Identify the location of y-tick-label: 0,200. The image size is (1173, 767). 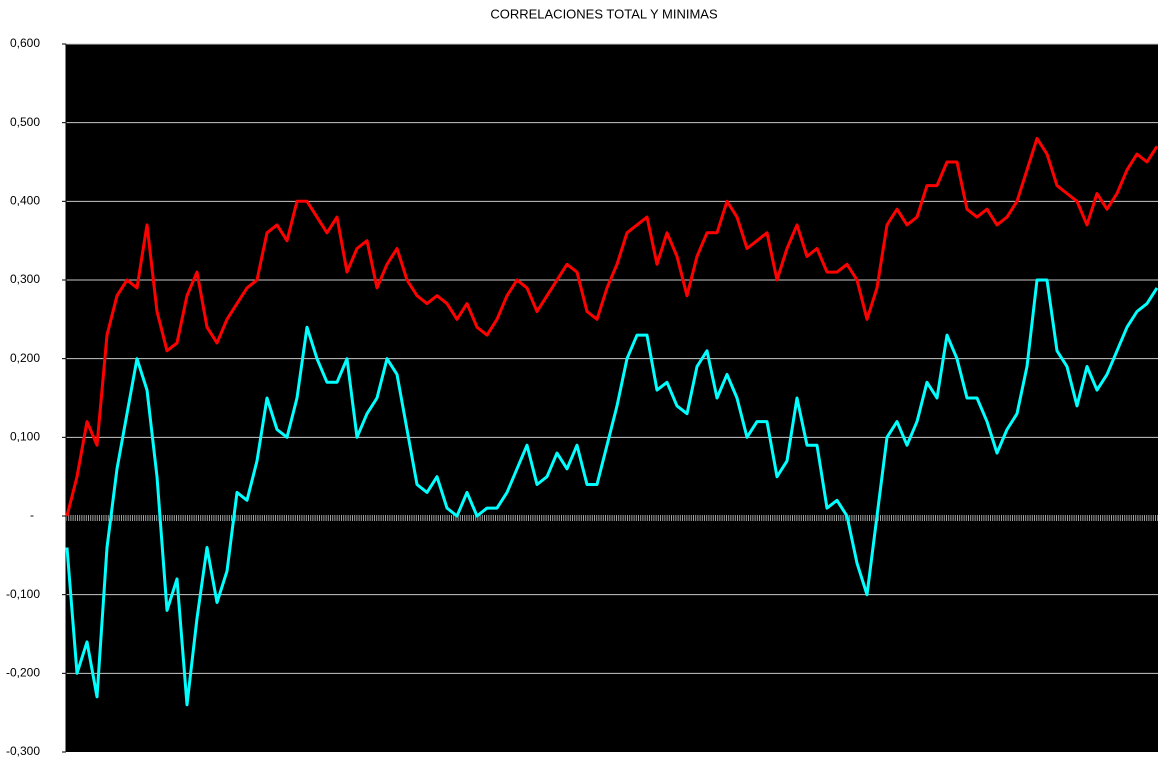
(25, 358).